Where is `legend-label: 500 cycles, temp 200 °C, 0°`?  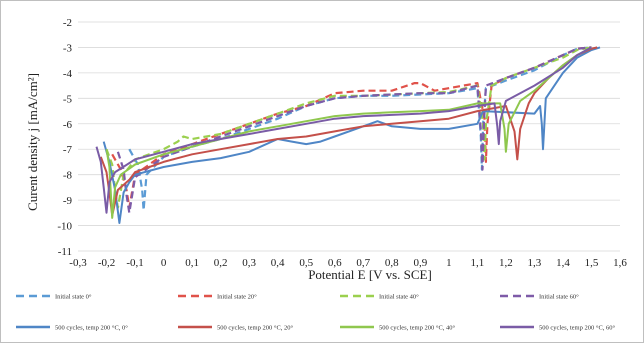
legend-label: 500 cycles, temp 200 °C, 0° is located at coordinates (91, 328).